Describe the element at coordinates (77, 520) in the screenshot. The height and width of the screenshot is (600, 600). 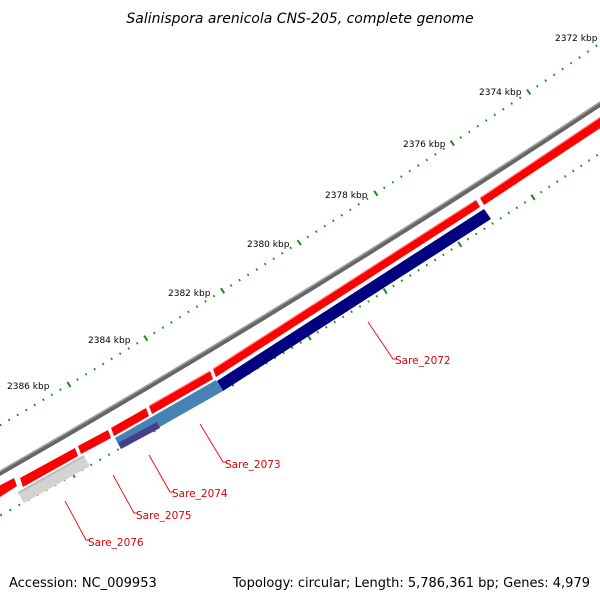
I see `leader-line-sare-2076` at that location.